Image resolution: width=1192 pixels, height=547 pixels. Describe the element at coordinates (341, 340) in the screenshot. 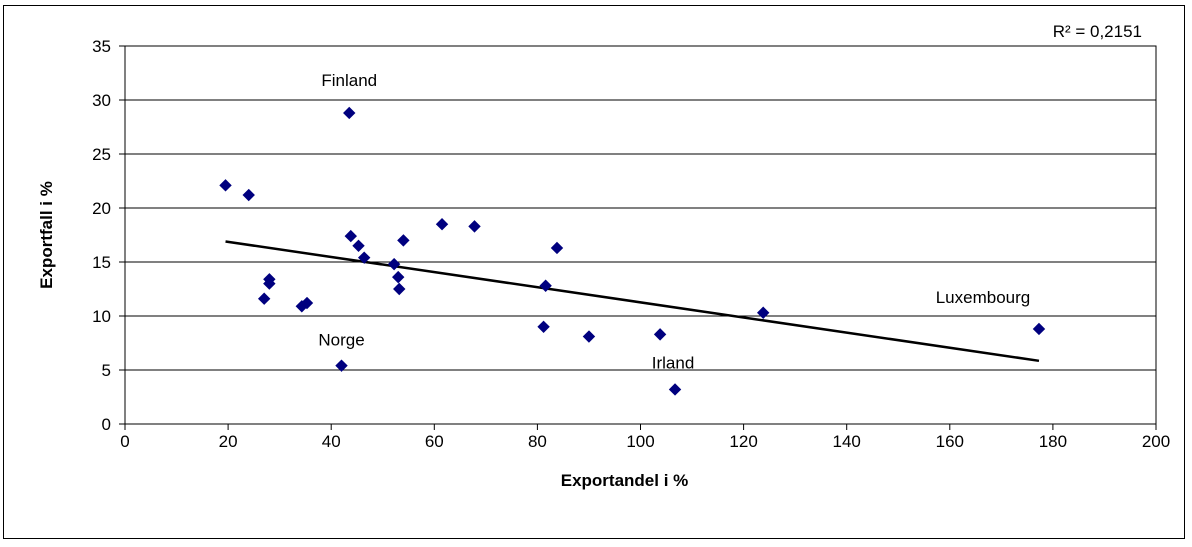

I see `annotation-label: Norge` at that location.